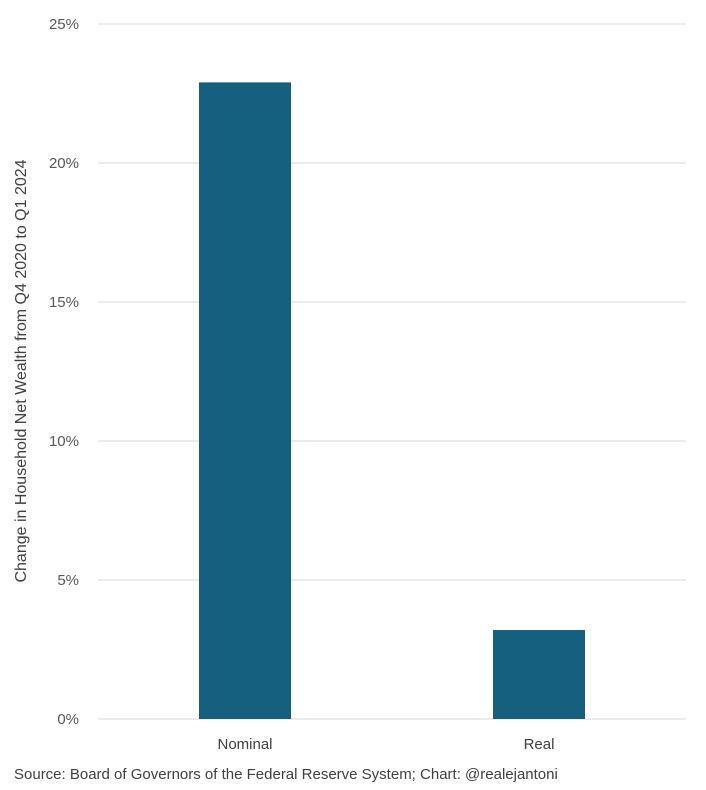  Describe the element at coordinates (385, 744) in the screenshot. I see `x-axis-categories: Nominal Real` at that location.